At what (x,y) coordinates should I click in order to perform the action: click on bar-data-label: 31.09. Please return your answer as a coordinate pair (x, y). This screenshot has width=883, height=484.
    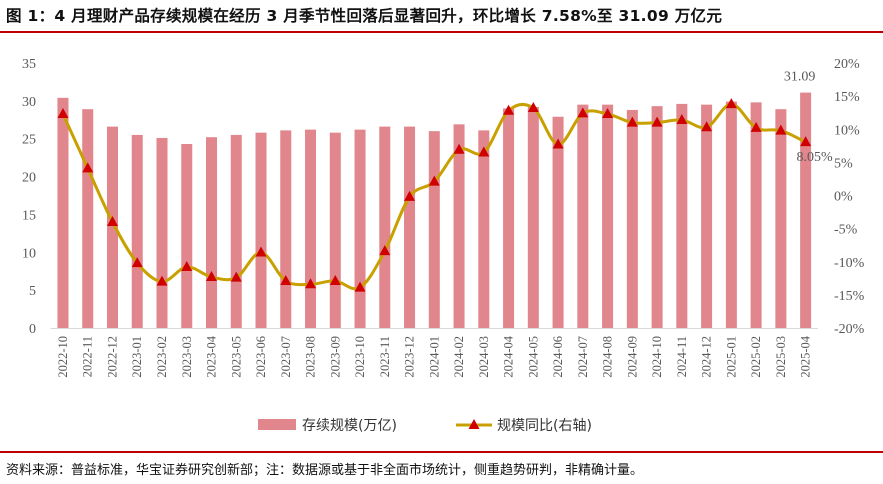
    Looking at the image, I should click on (800, 77).